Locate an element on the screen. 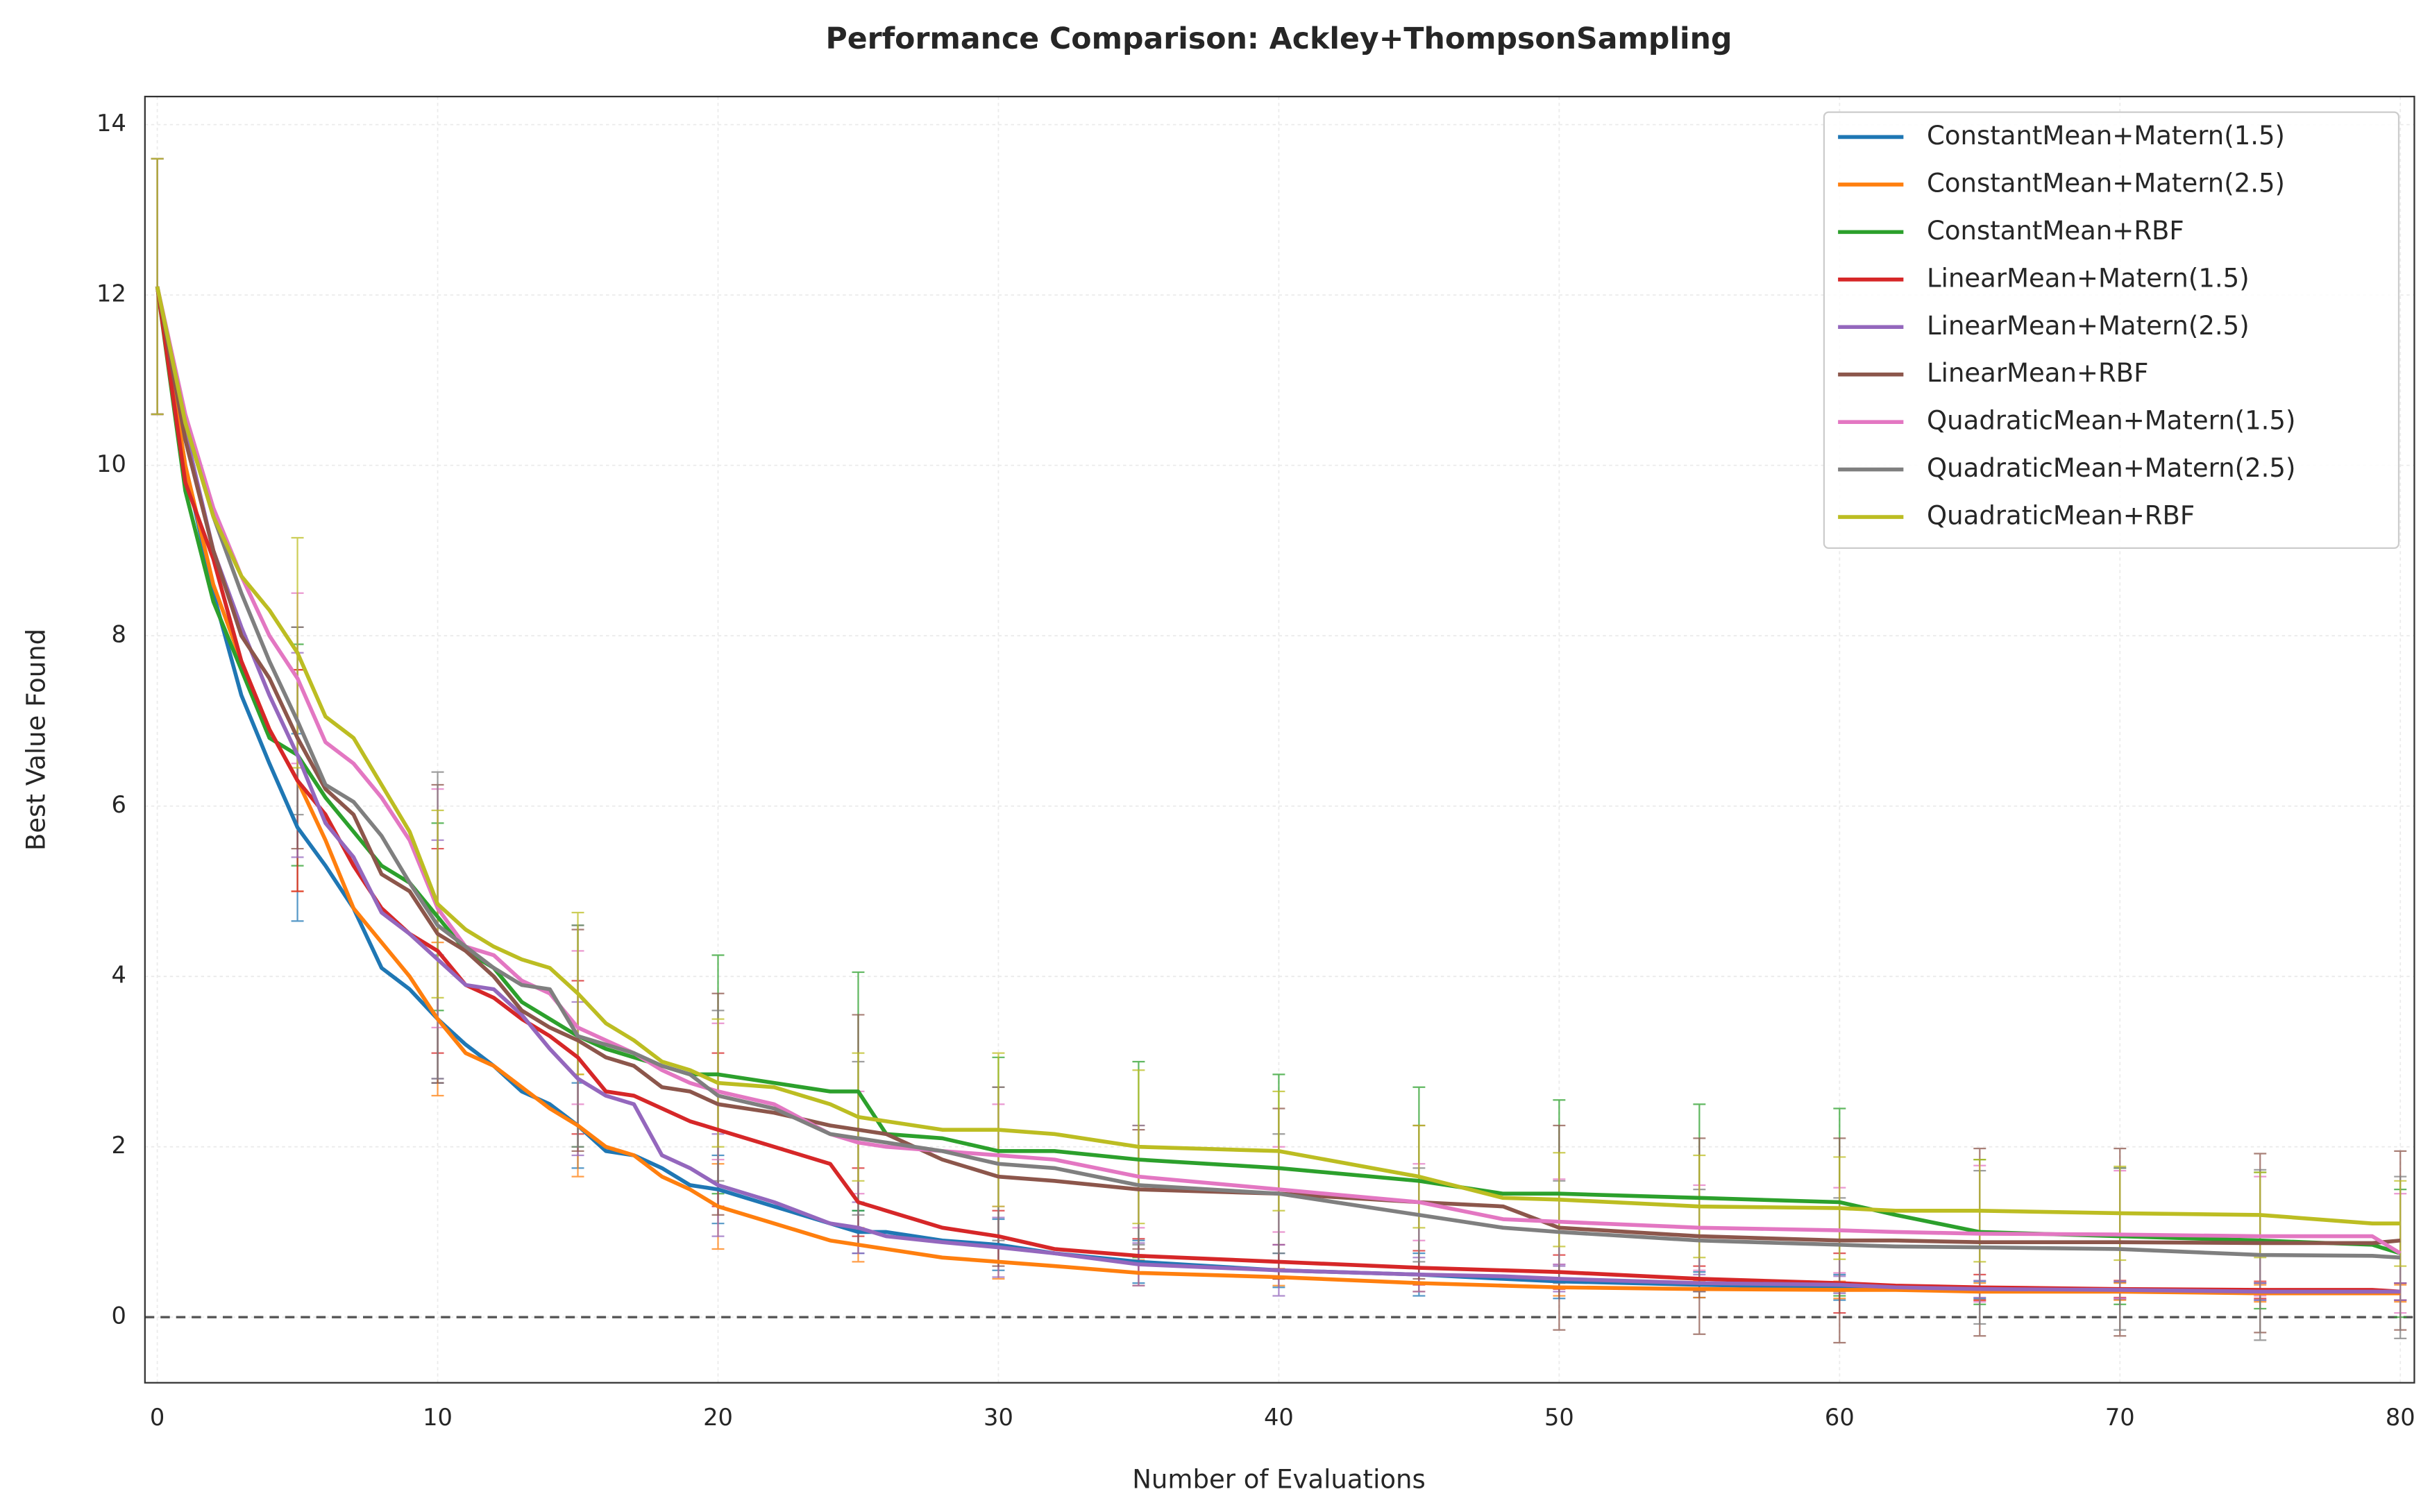 The width and height of the screenshot is (2430, 1512). legend-label: ConstantMean+RBF is located at coordinates (2055, 231).